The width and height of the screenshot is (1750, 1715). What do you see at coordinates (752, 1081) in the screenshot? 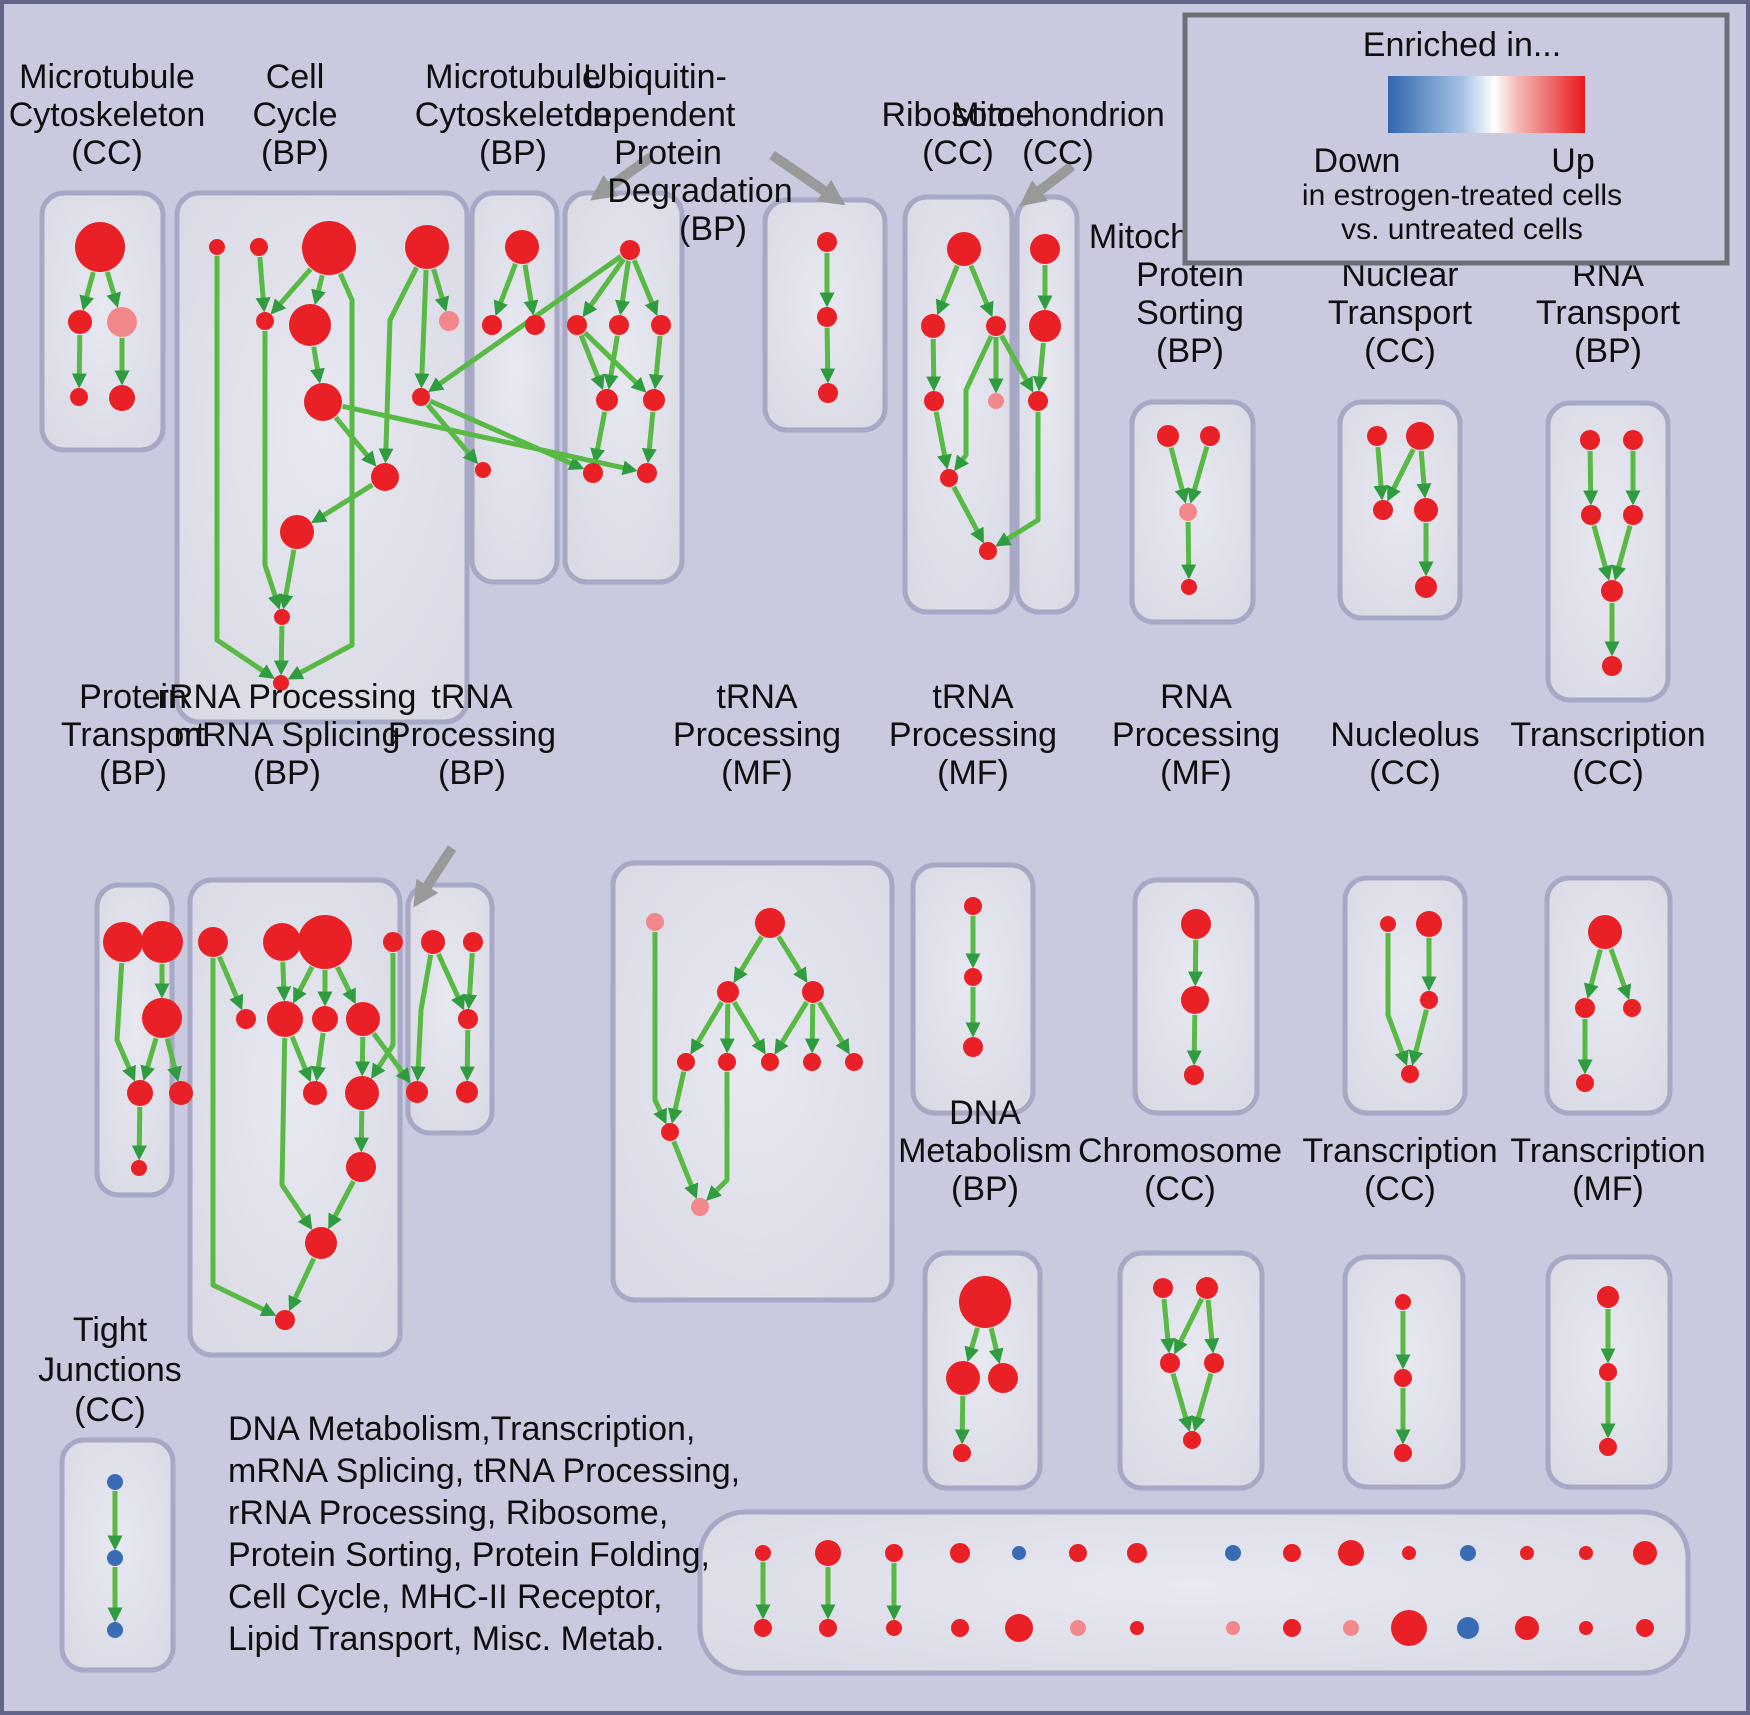
I see `group-box-trna-processing-mf` at bounding box center [752, 1081].